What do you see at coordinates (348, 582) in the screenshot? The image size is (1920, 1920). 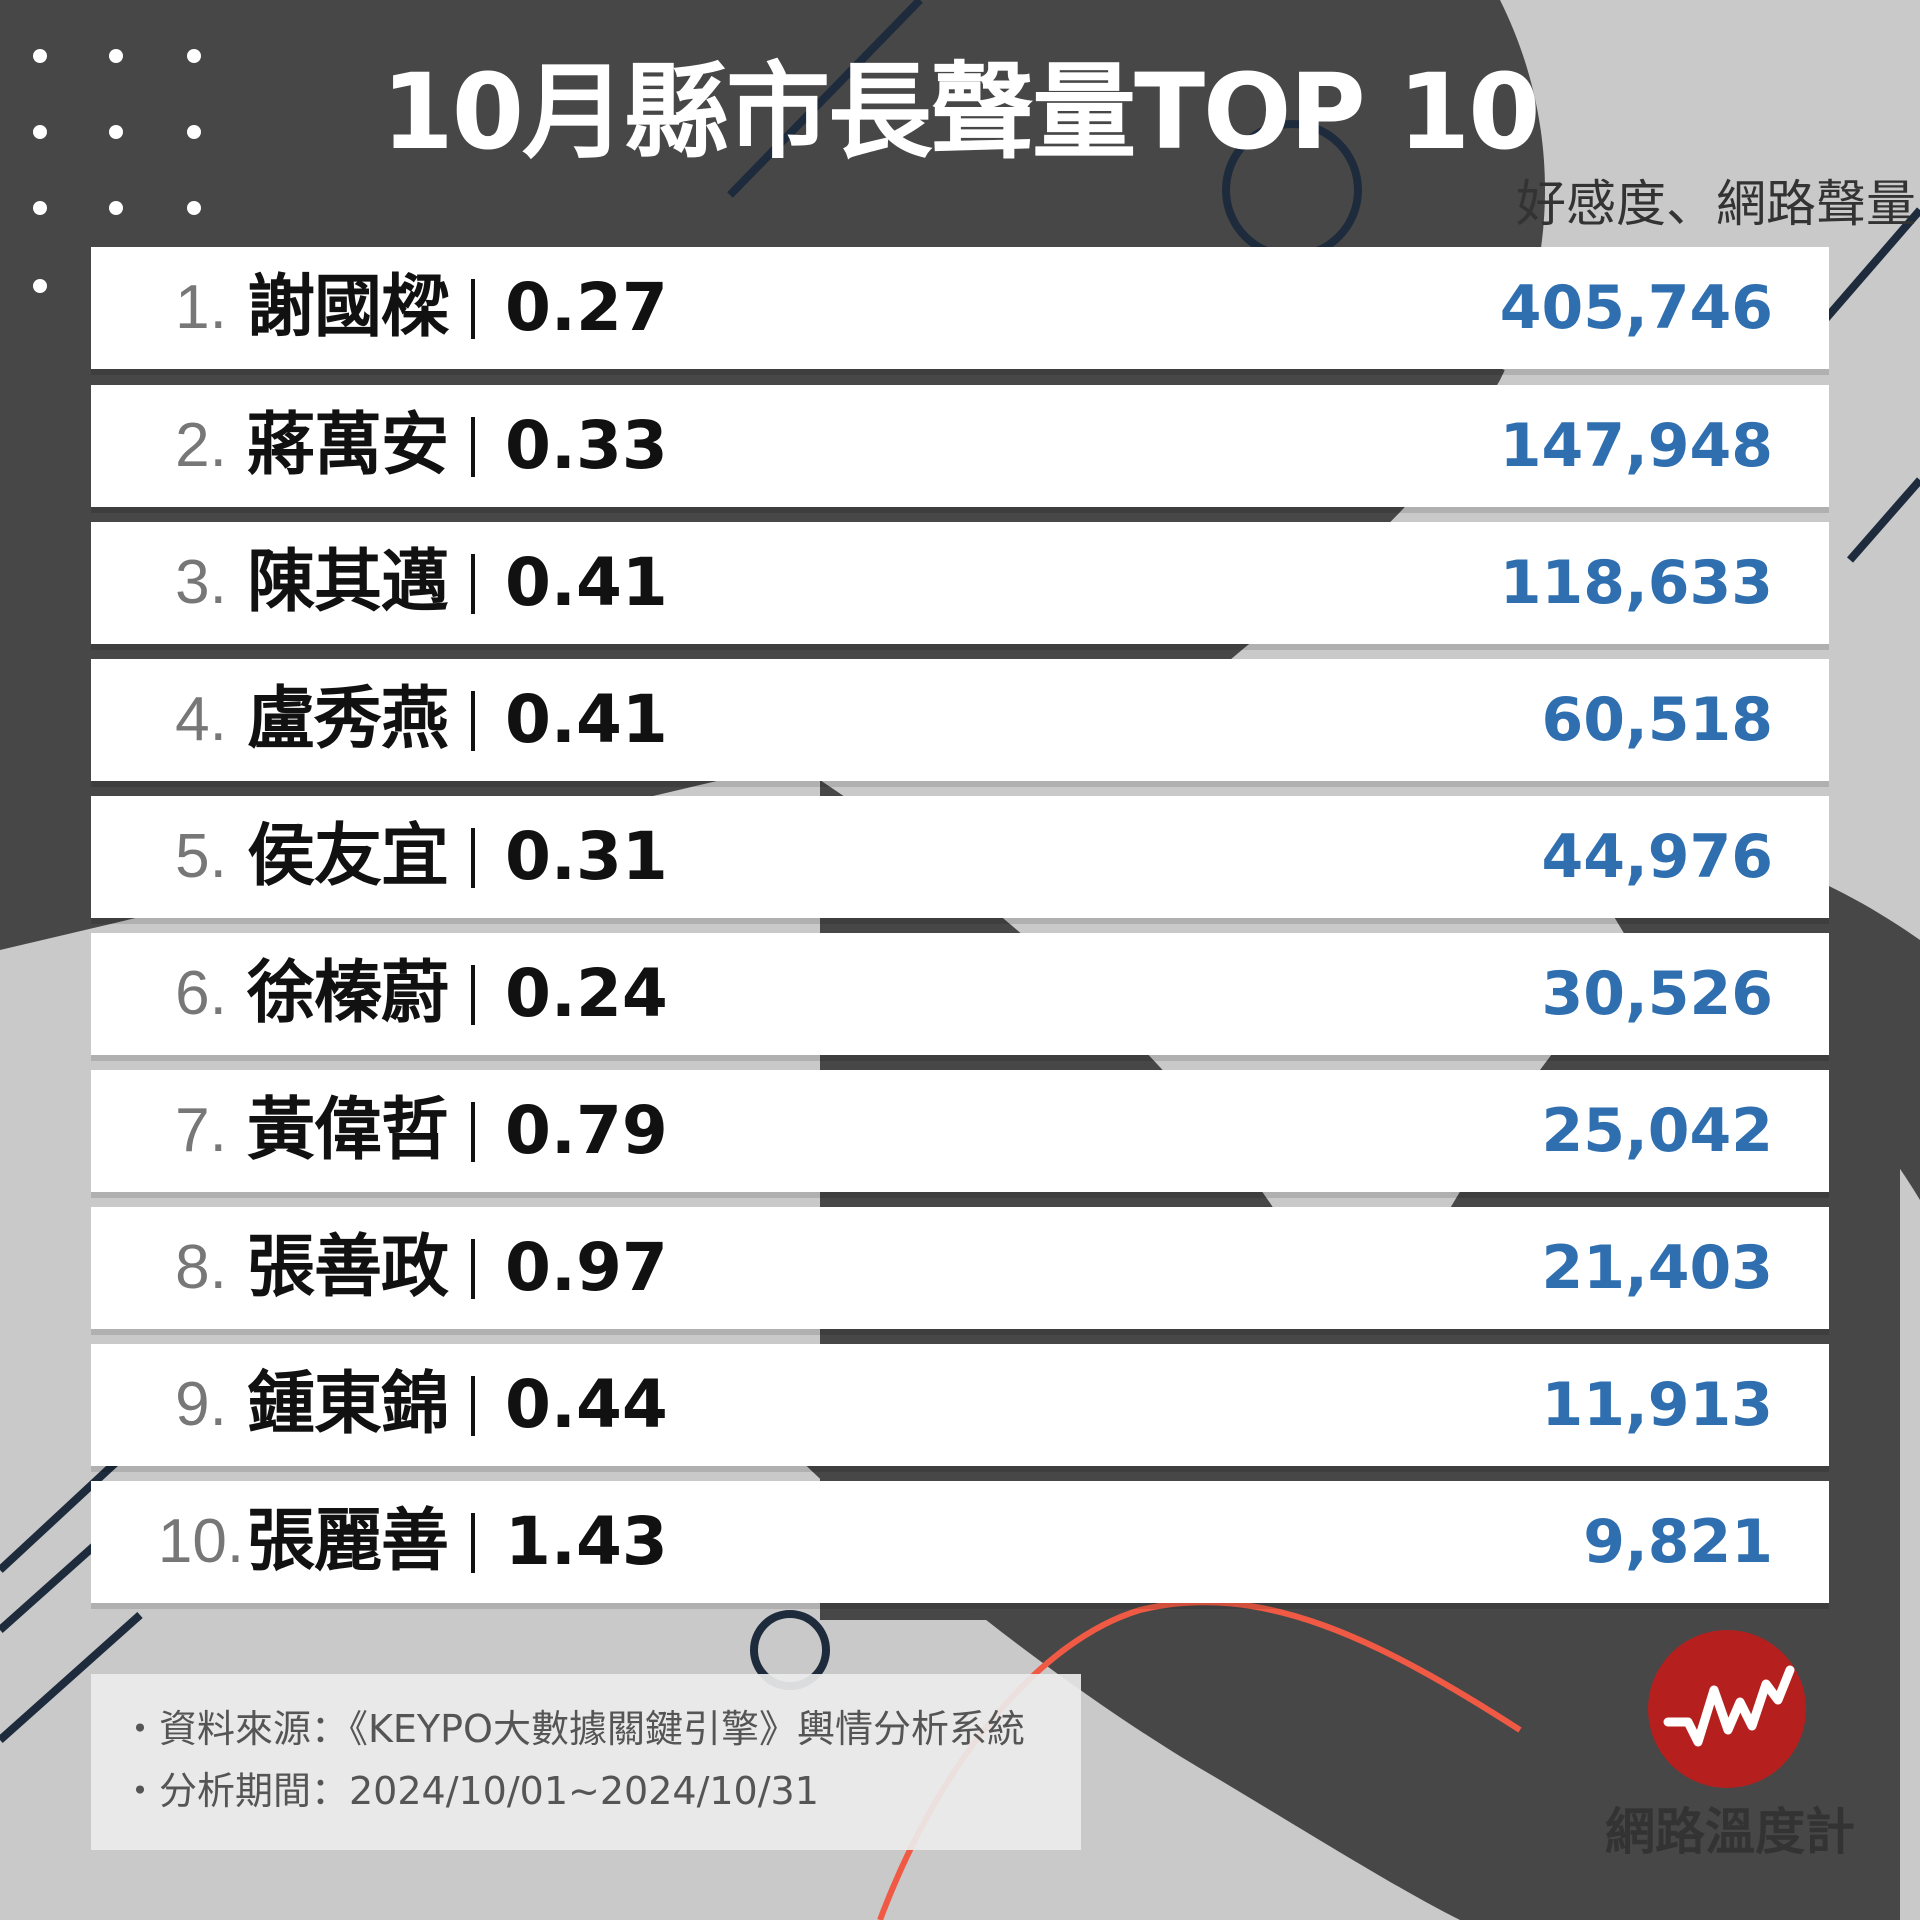 I see `mayor-name: 陳其邁` at bounding box center [348, 582].